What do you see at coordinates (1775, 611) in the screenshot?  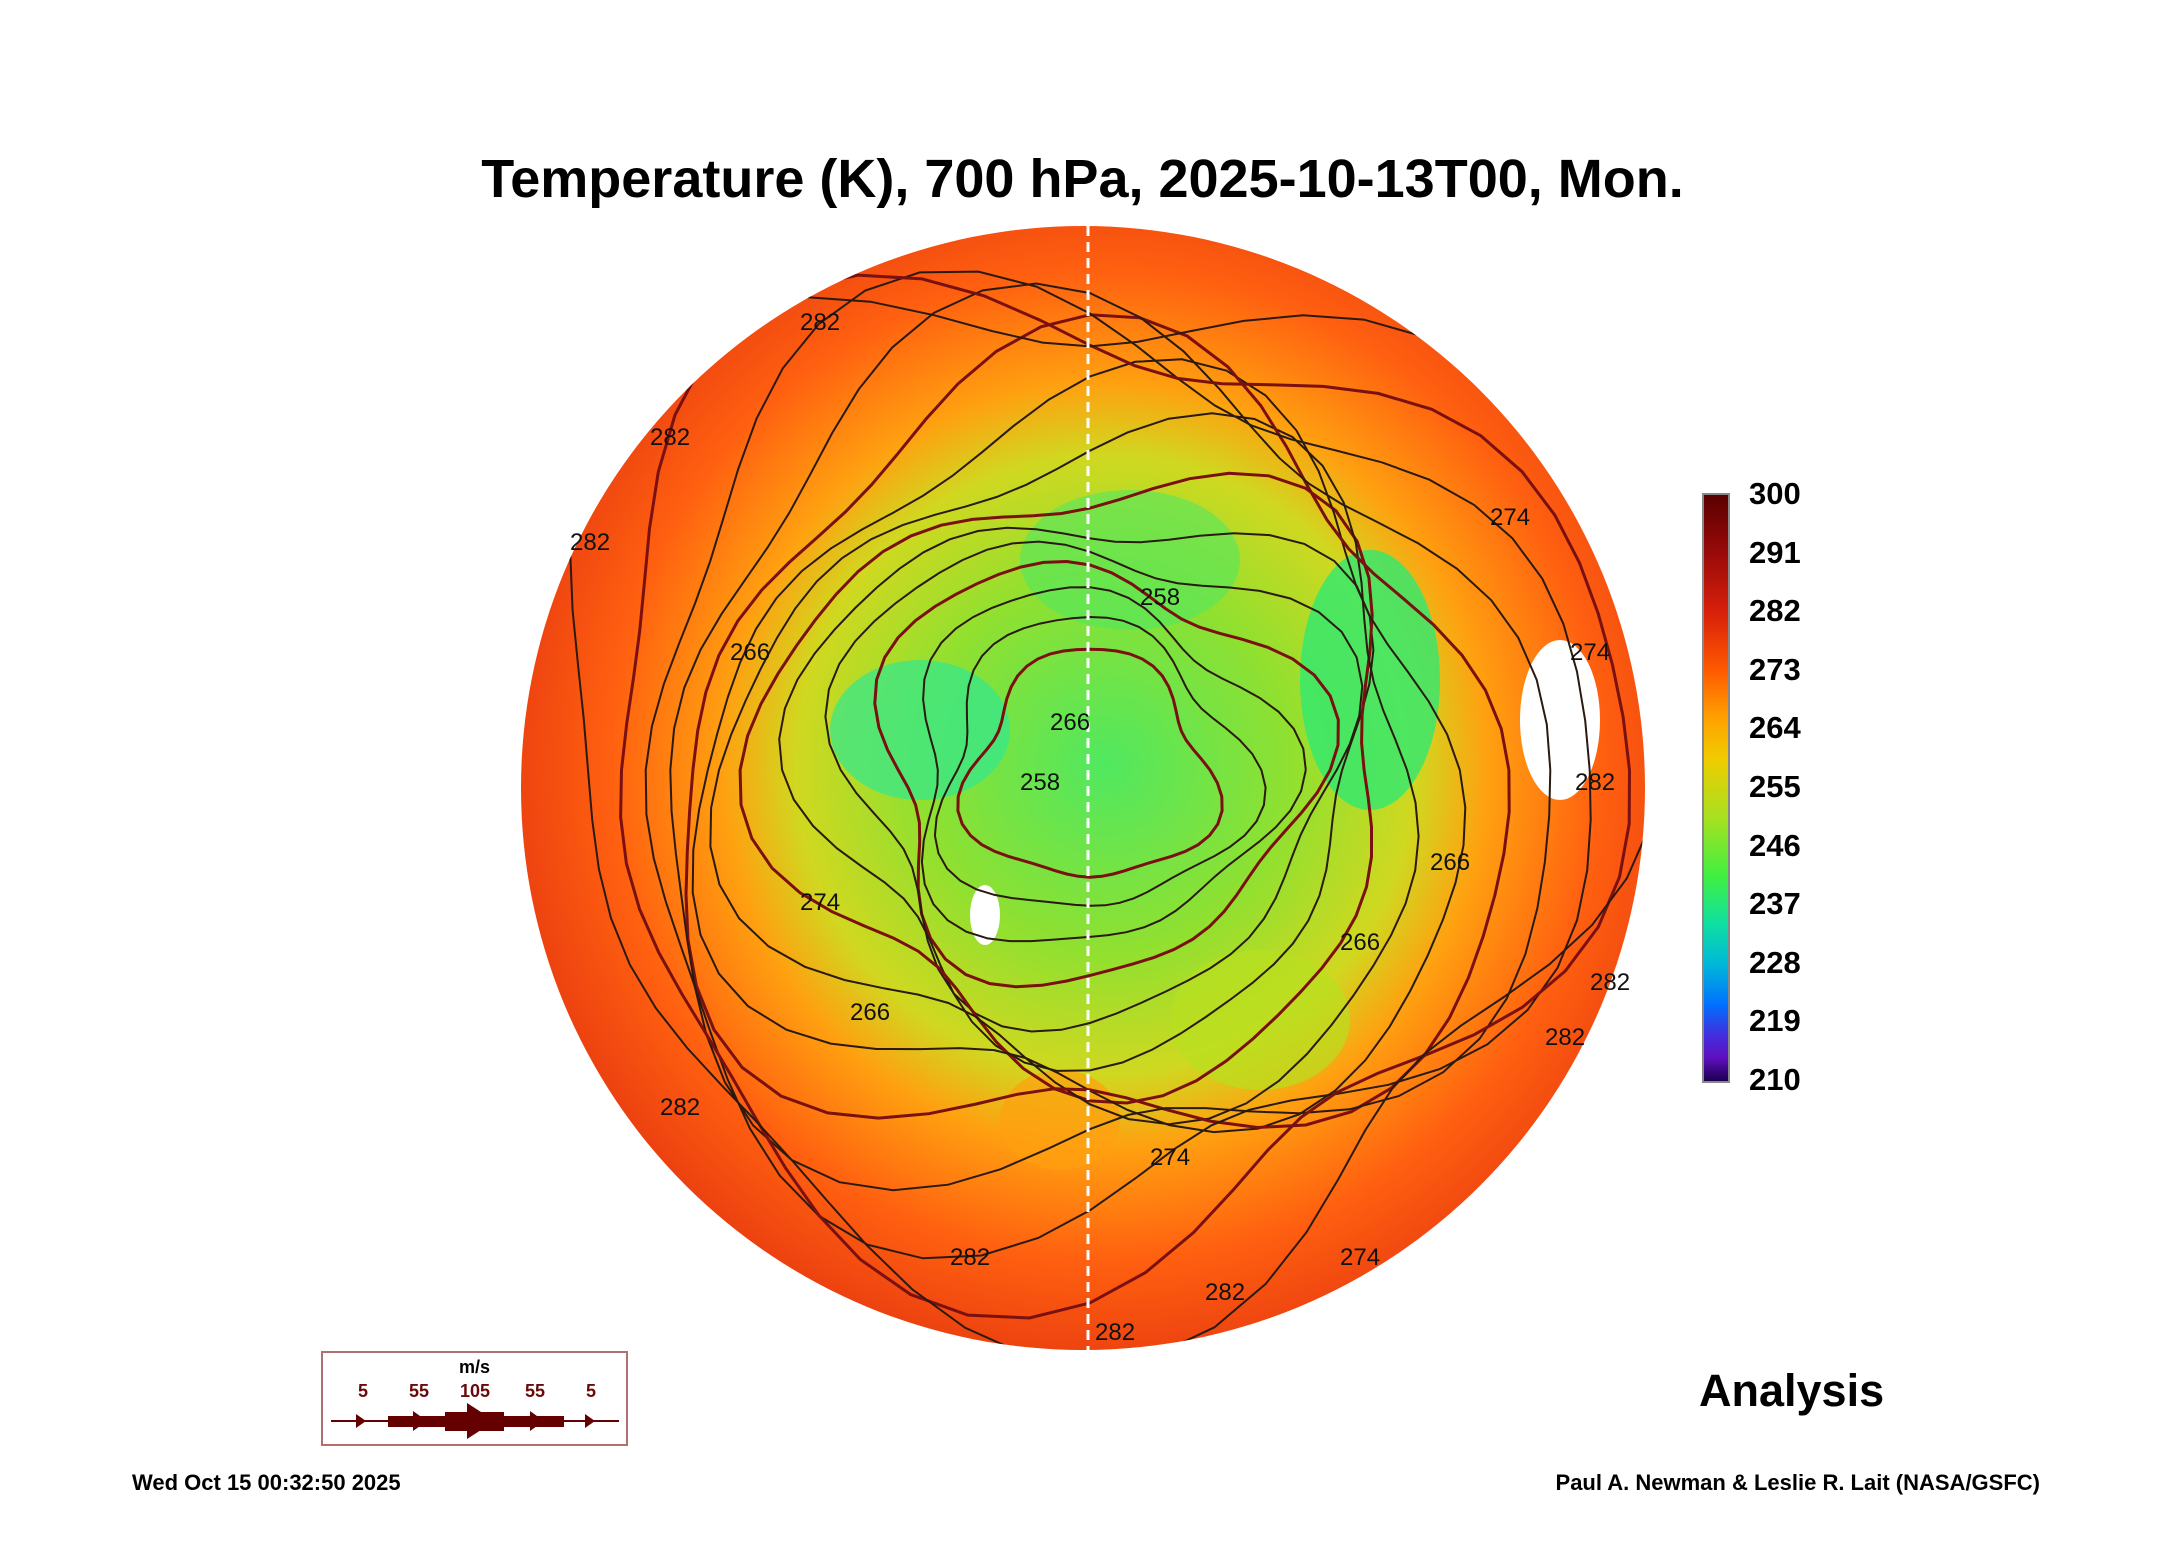 I see `colorbar-tick-label: 282` at bounding box center [1775, 611].